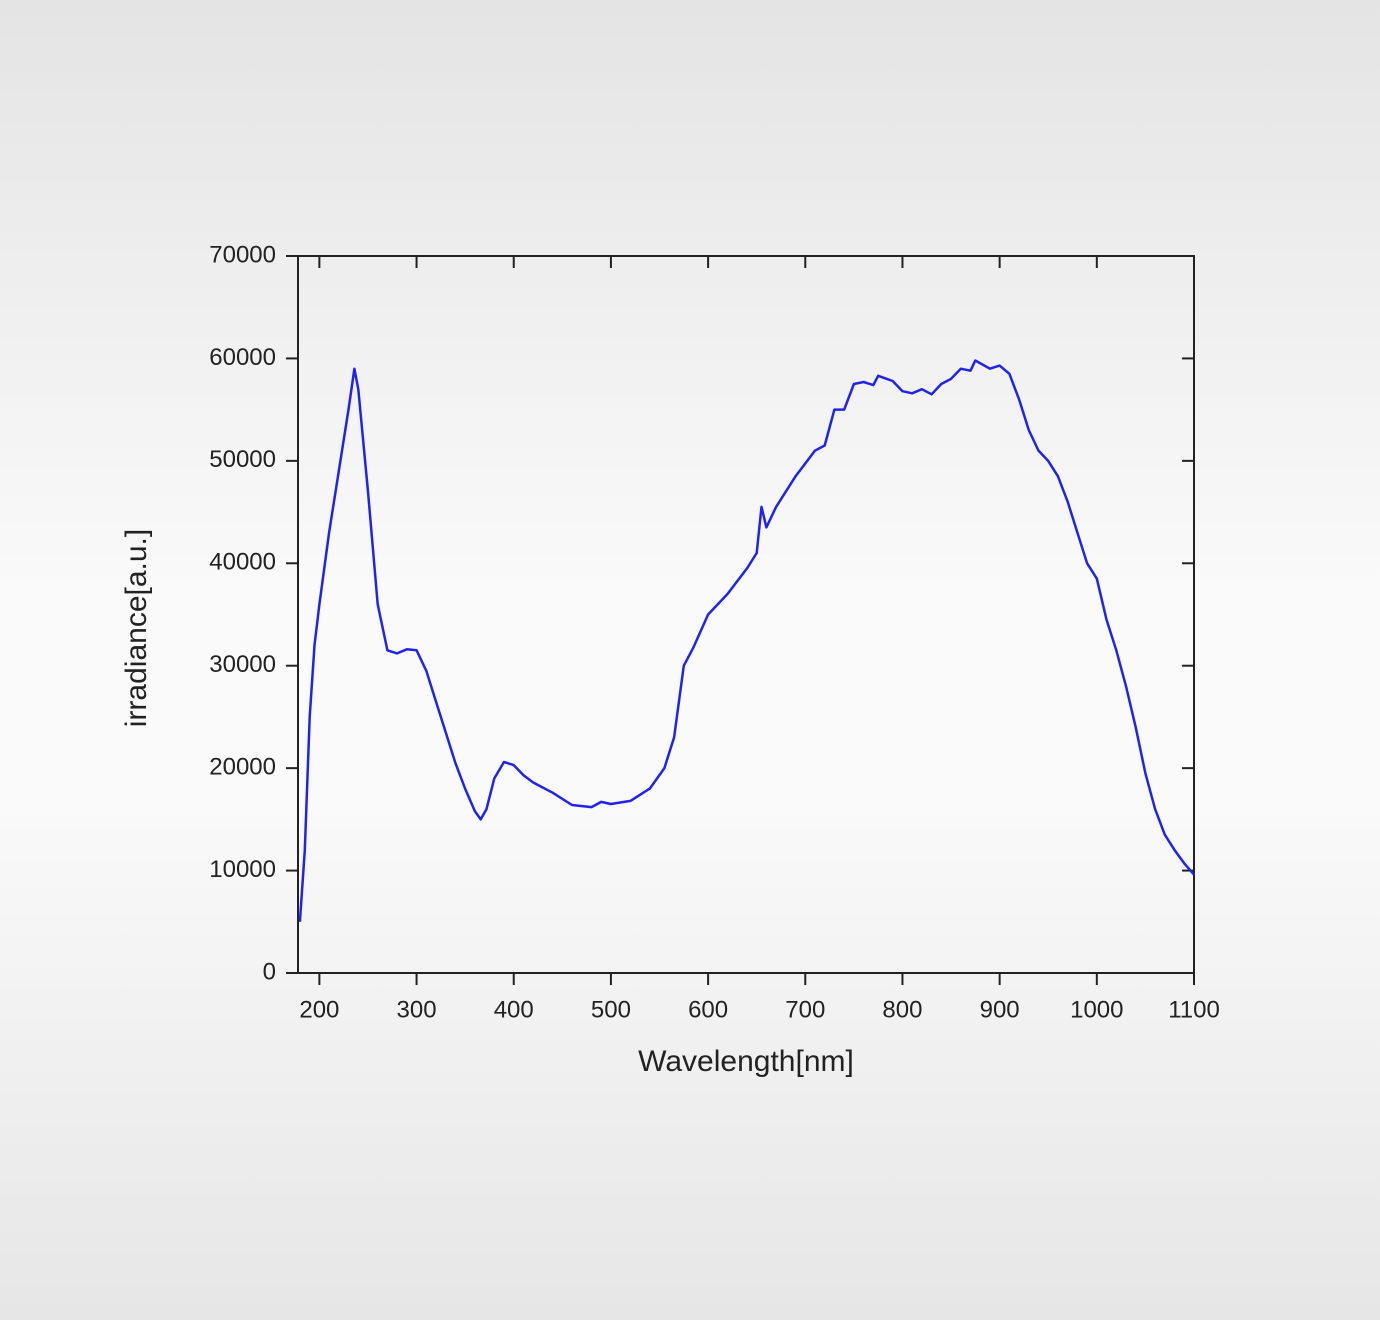  Describe the element at coordinates (708, 1009) in the screenshot. I see `x-tick-label: 600` at that location.